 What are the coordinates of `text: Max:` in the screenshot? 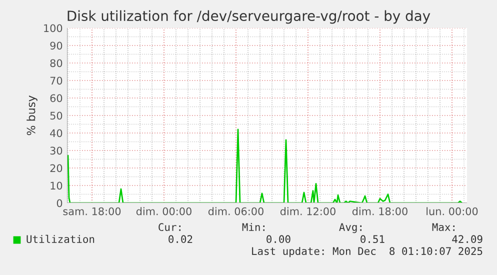 It's located at (443, 227).